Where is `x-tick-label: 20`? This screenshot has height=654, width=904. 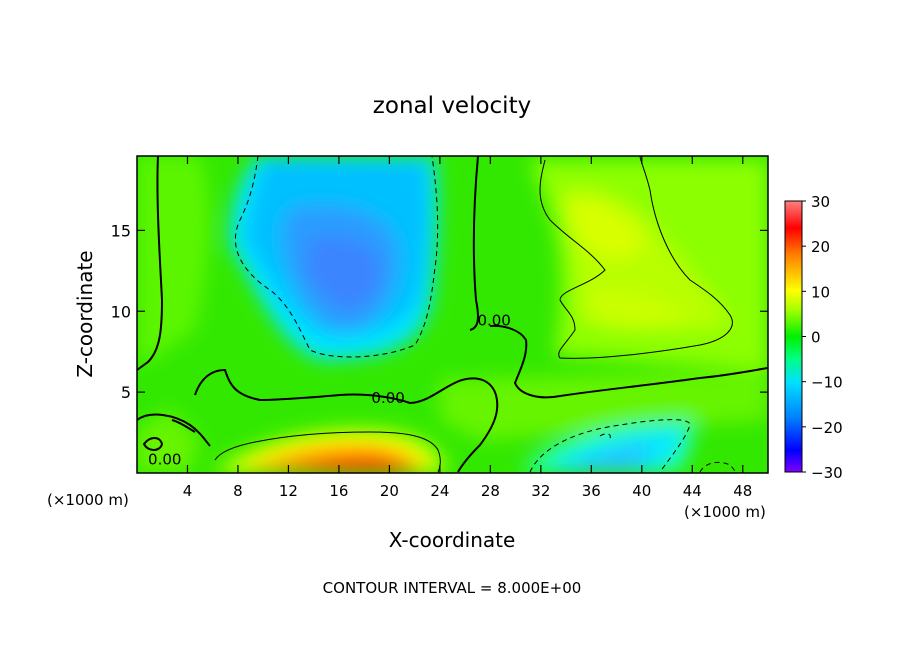 x-tick-label: 20 is located at coordinates (389, 491).